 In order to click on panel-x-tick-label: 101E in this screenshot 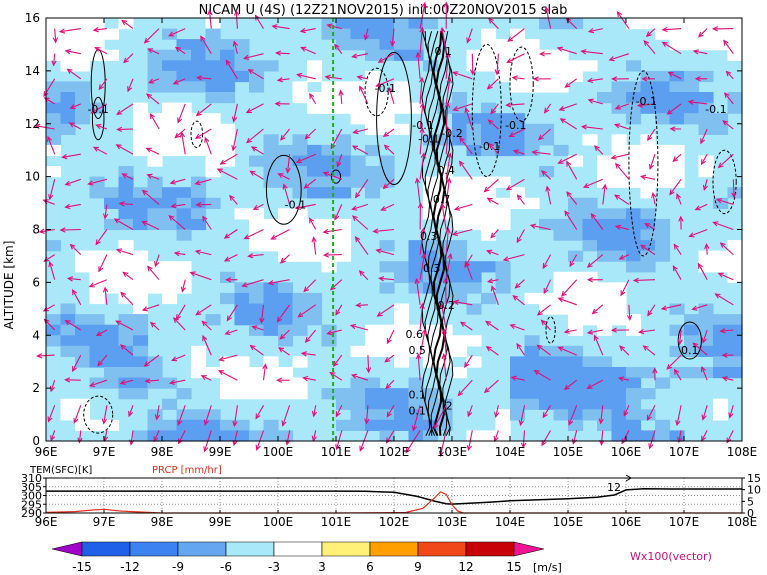, I will do `click(336, 522)`.